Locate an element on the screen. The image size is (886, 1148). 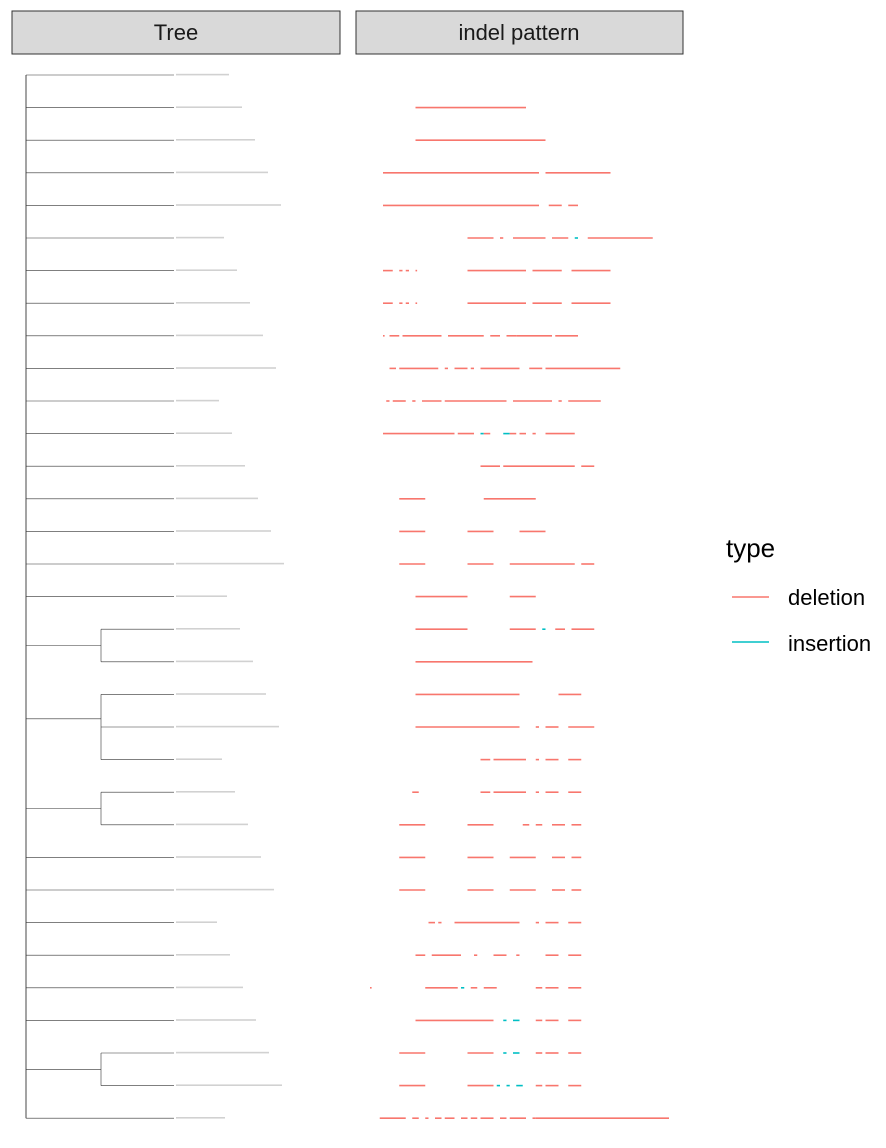
strip-indel: indel pattern is located at coordinates (519, 32).